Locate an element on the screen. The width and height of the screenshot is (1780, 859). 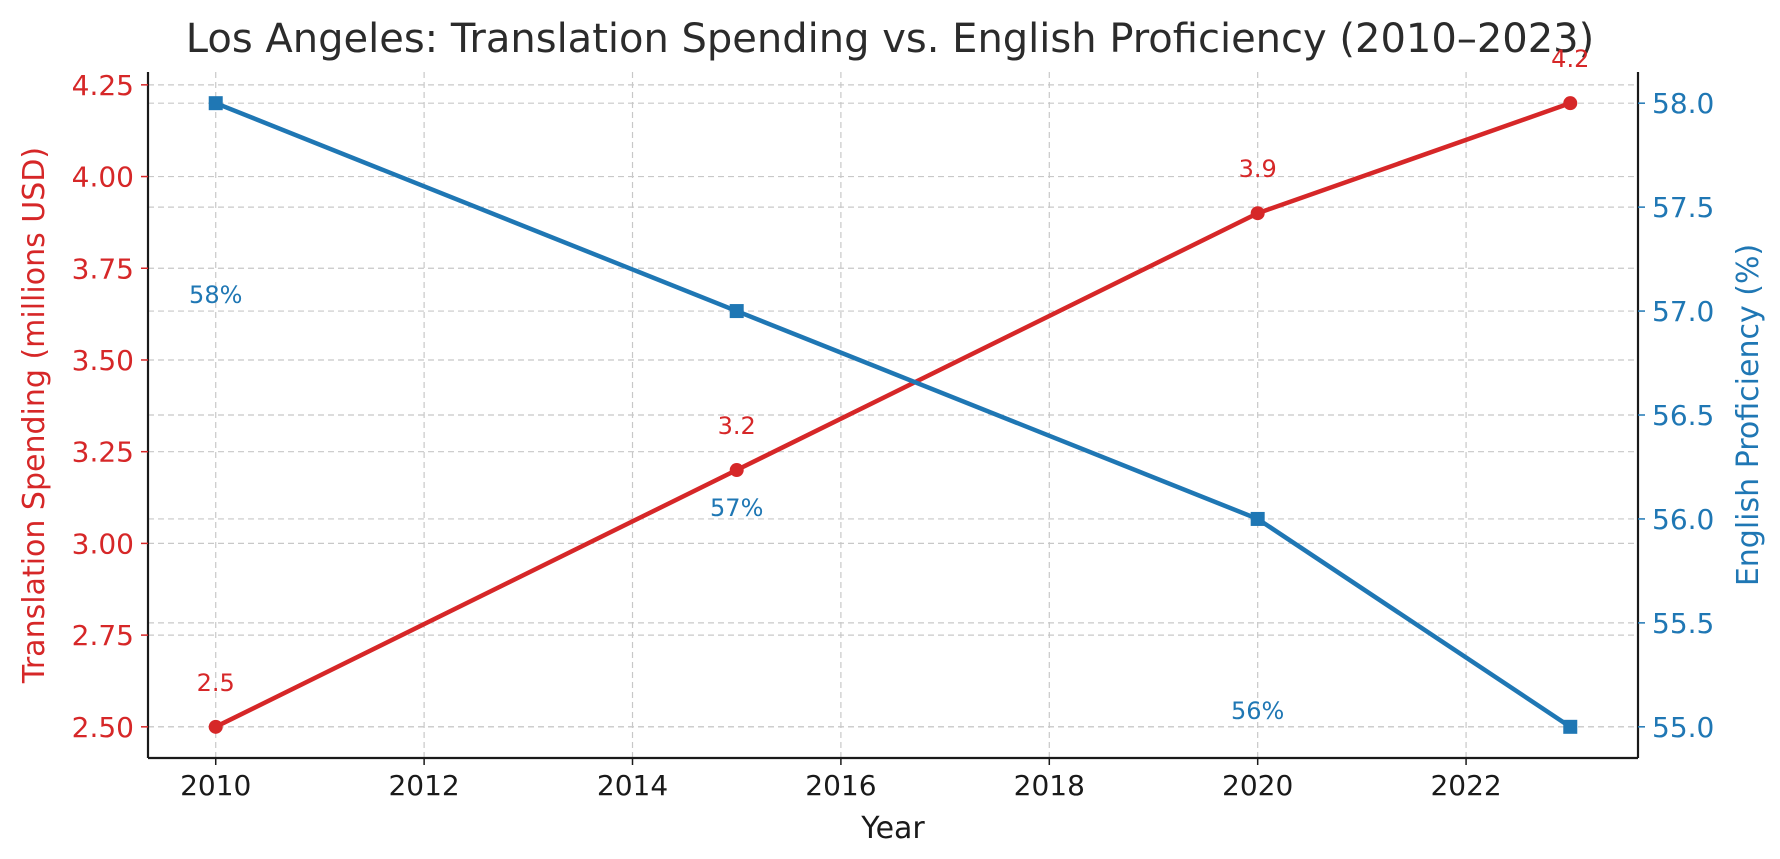
left-y-tick-label: 3.00 is located at coordinates (103, 543).